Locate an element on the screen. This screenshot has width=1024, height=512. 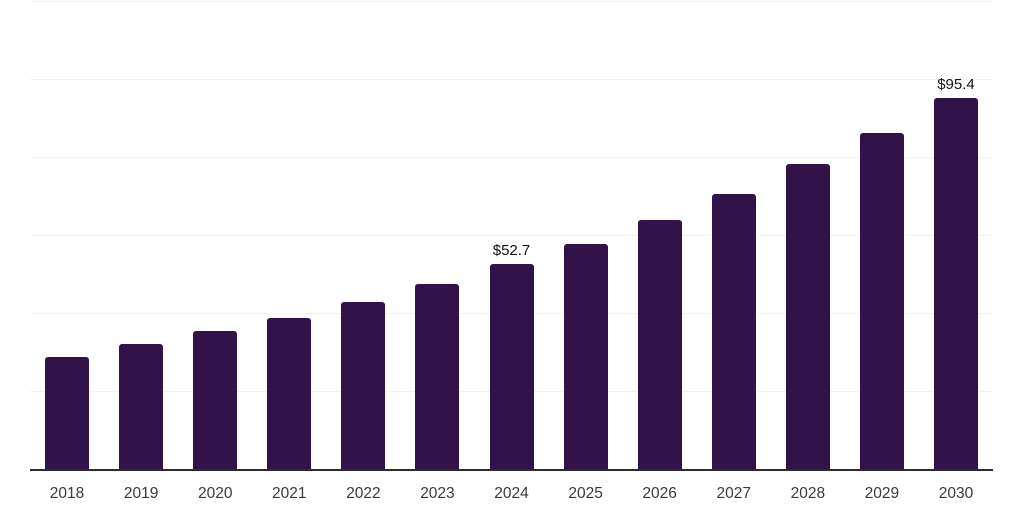
x-tick-label-2018: 2018 is located at coordinates (67, 493).